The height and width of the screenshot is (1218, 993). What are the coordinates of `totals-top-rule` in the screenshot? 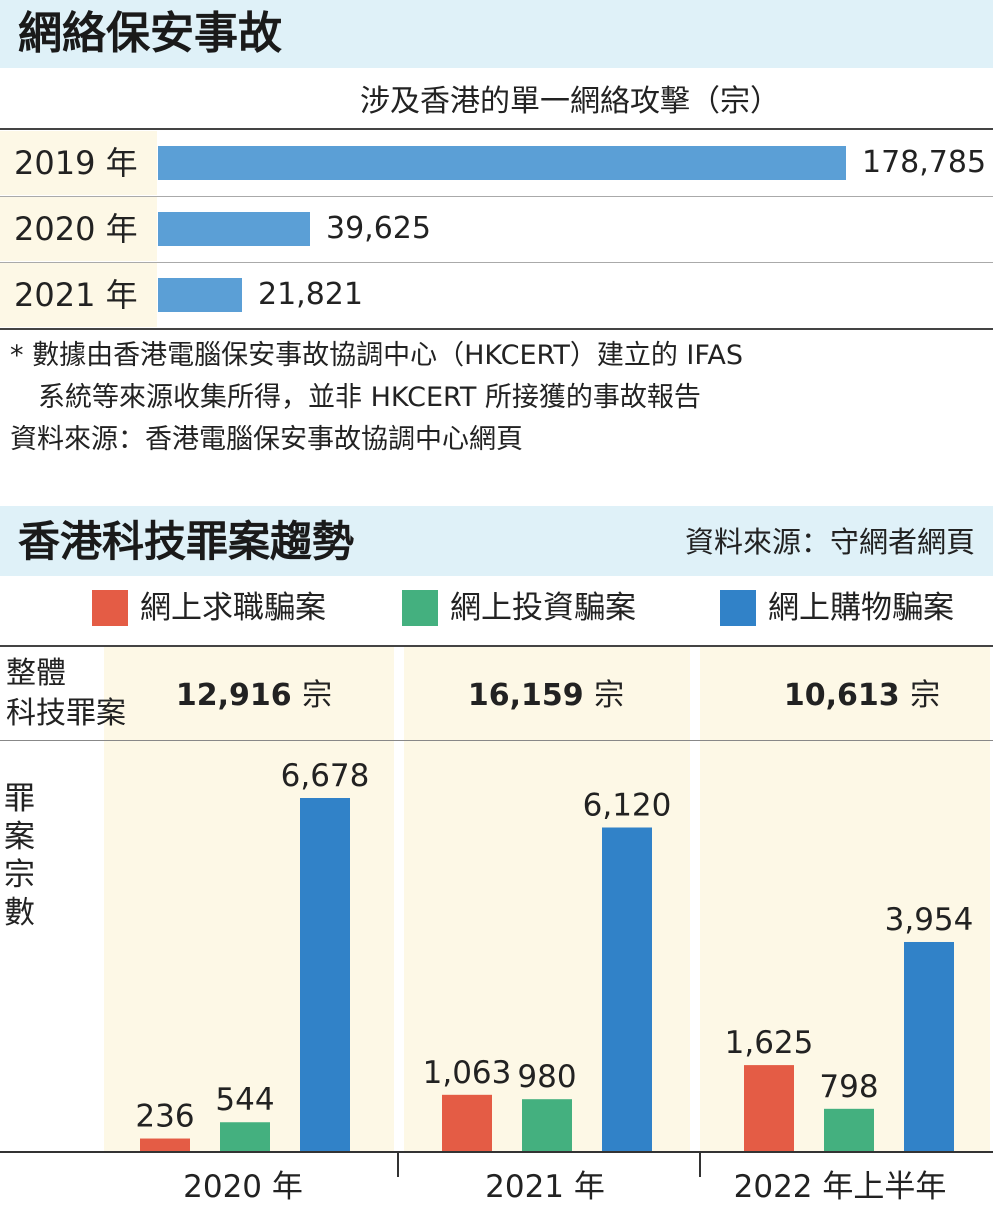 It's located at (496, 646).